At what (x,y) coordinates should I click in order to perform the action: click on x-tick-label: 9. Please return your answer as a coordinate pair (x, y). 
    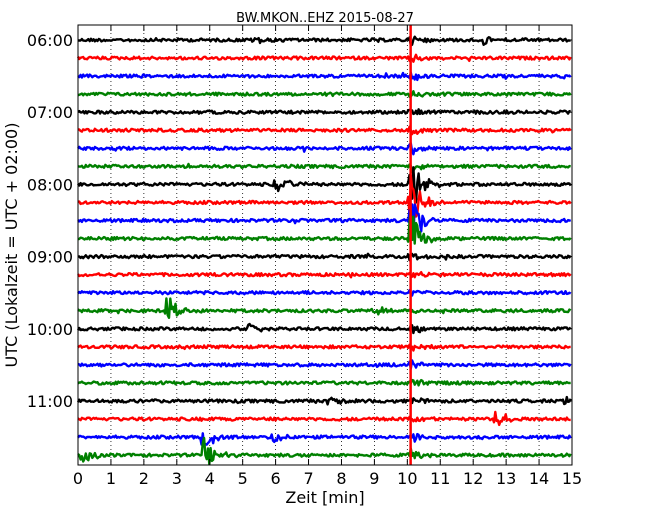
    Looking at the image, I should click on (374, 478).